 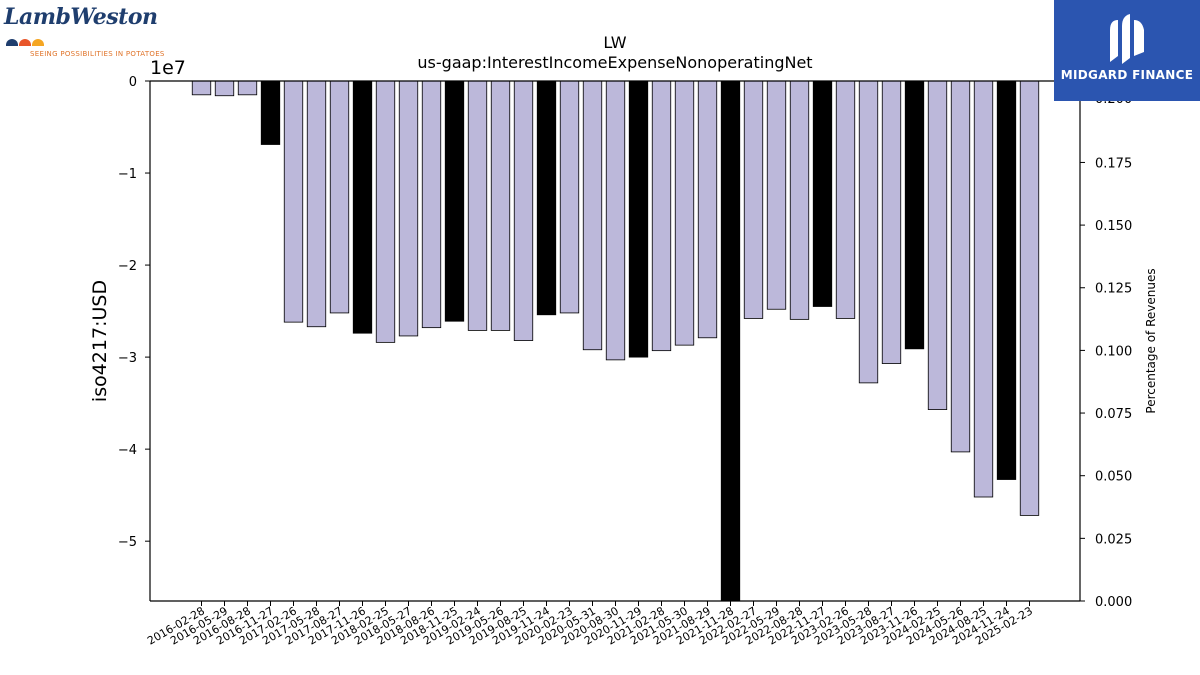 I want to click on y2-tick-label: 0.150, so click(x=1113, y=226).